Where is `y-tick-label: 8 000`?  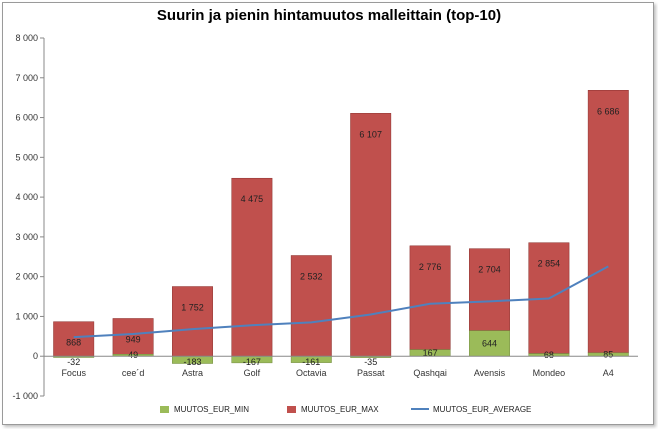
y-tick-label: 8 000 is located at coordinates (26, 38).